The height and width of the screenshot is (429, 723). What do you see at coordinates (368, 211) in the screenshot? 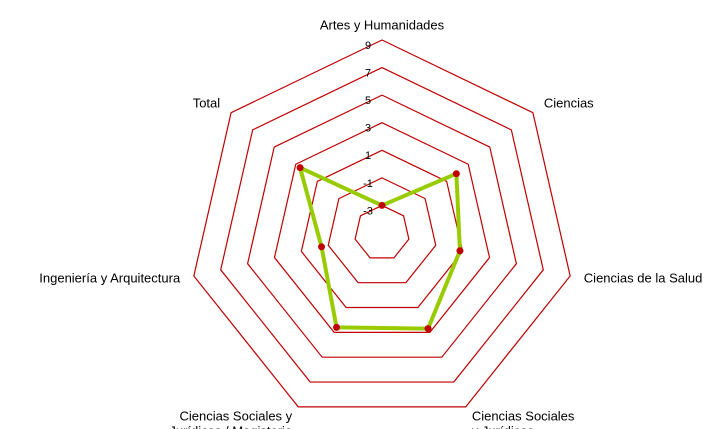
I see `tick-label: -3` at bounding box center [368, 211].